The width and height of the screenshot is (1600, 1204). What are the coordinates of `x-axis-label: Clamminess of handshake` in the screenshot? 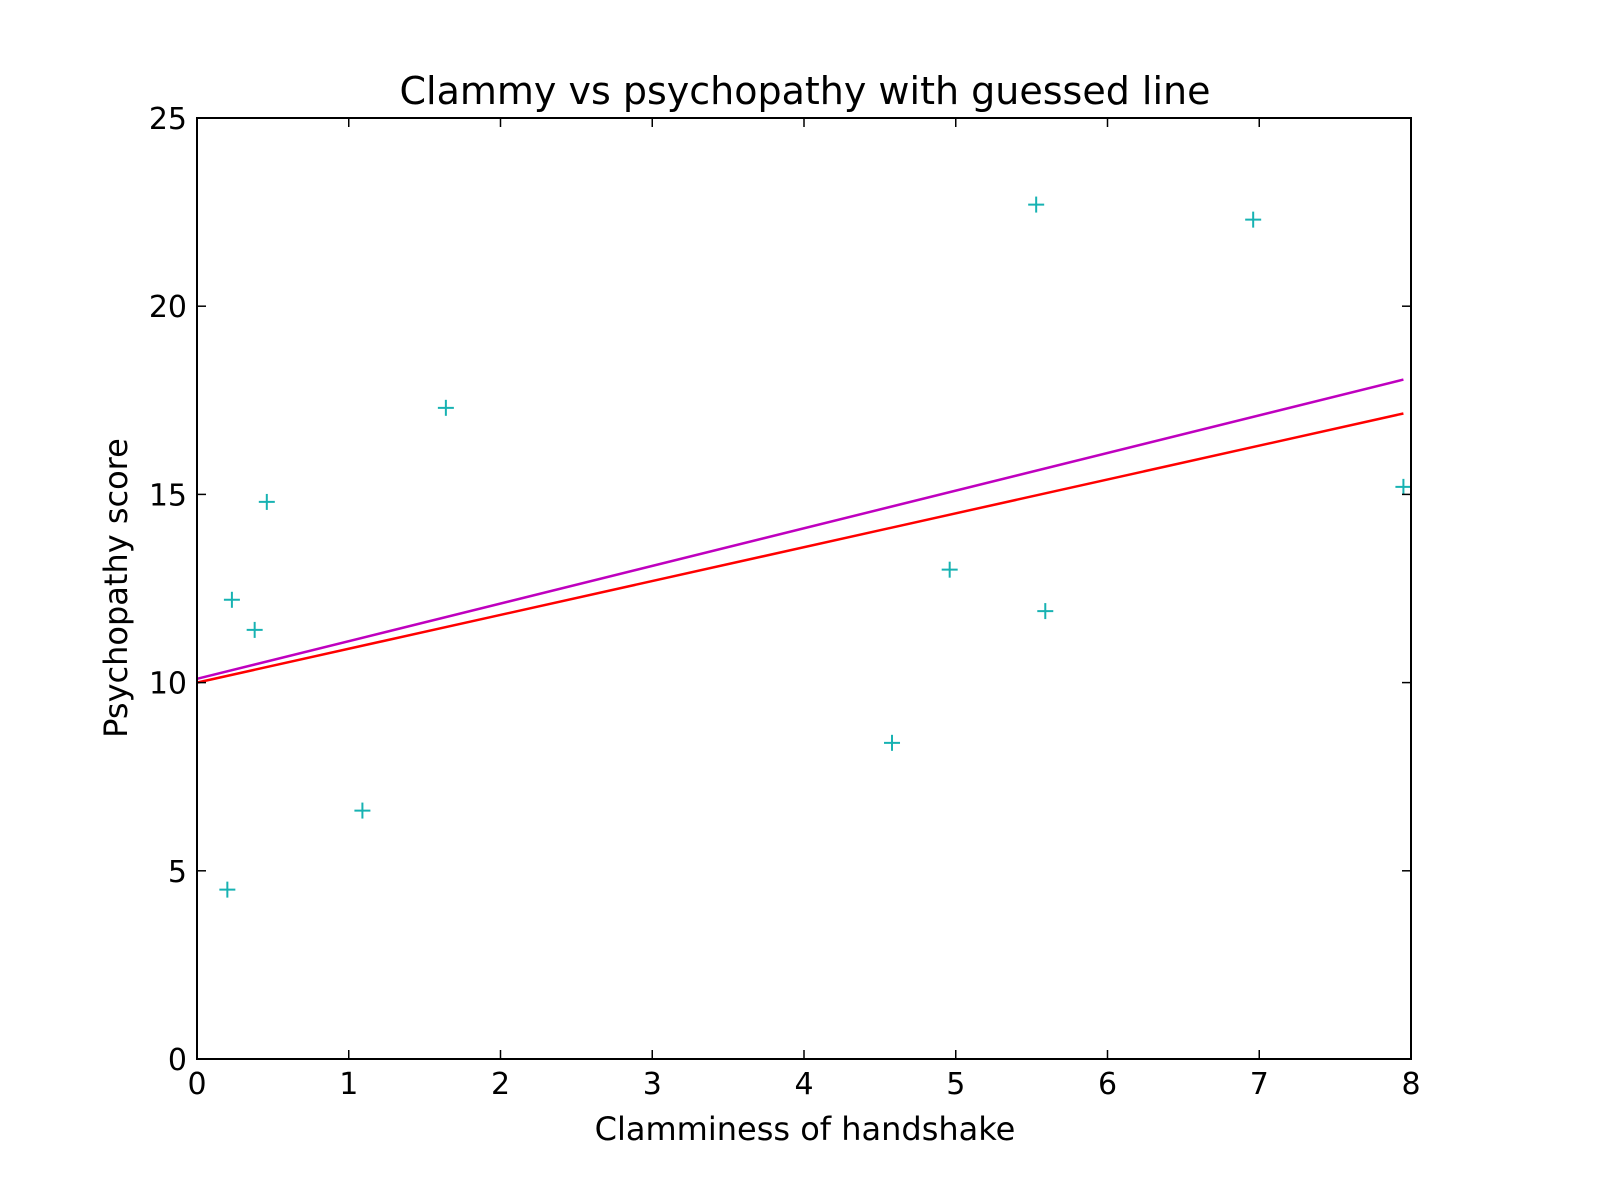 It's located at (805, 1129).